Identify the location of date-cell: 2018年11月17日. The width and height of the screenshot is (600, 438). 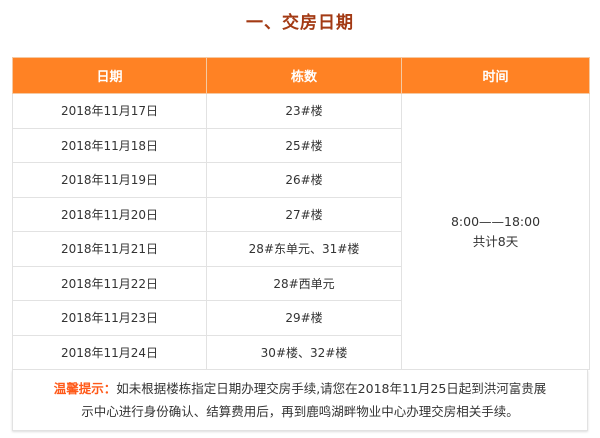
(109, 111).